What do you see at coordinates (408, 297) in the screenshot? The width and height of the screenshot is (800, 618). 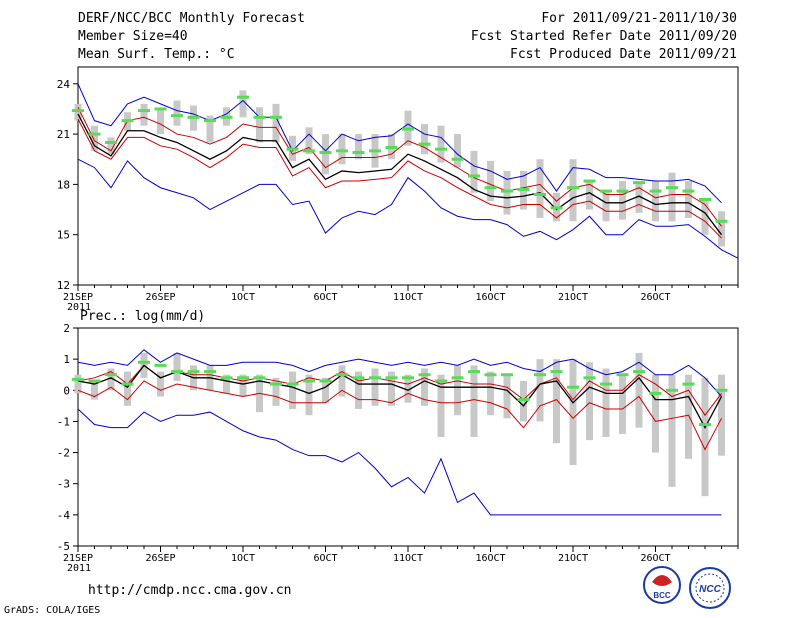 I see `x-tick-label: 11OCT` at bounding box center [408, 297].